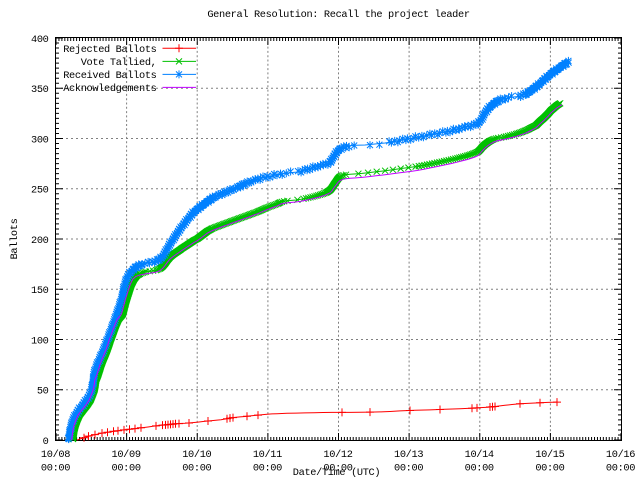 Image resolution: width=640 pixels, height=480 pixels. I want to click on svg-text: 10/09, so click(126, 455).